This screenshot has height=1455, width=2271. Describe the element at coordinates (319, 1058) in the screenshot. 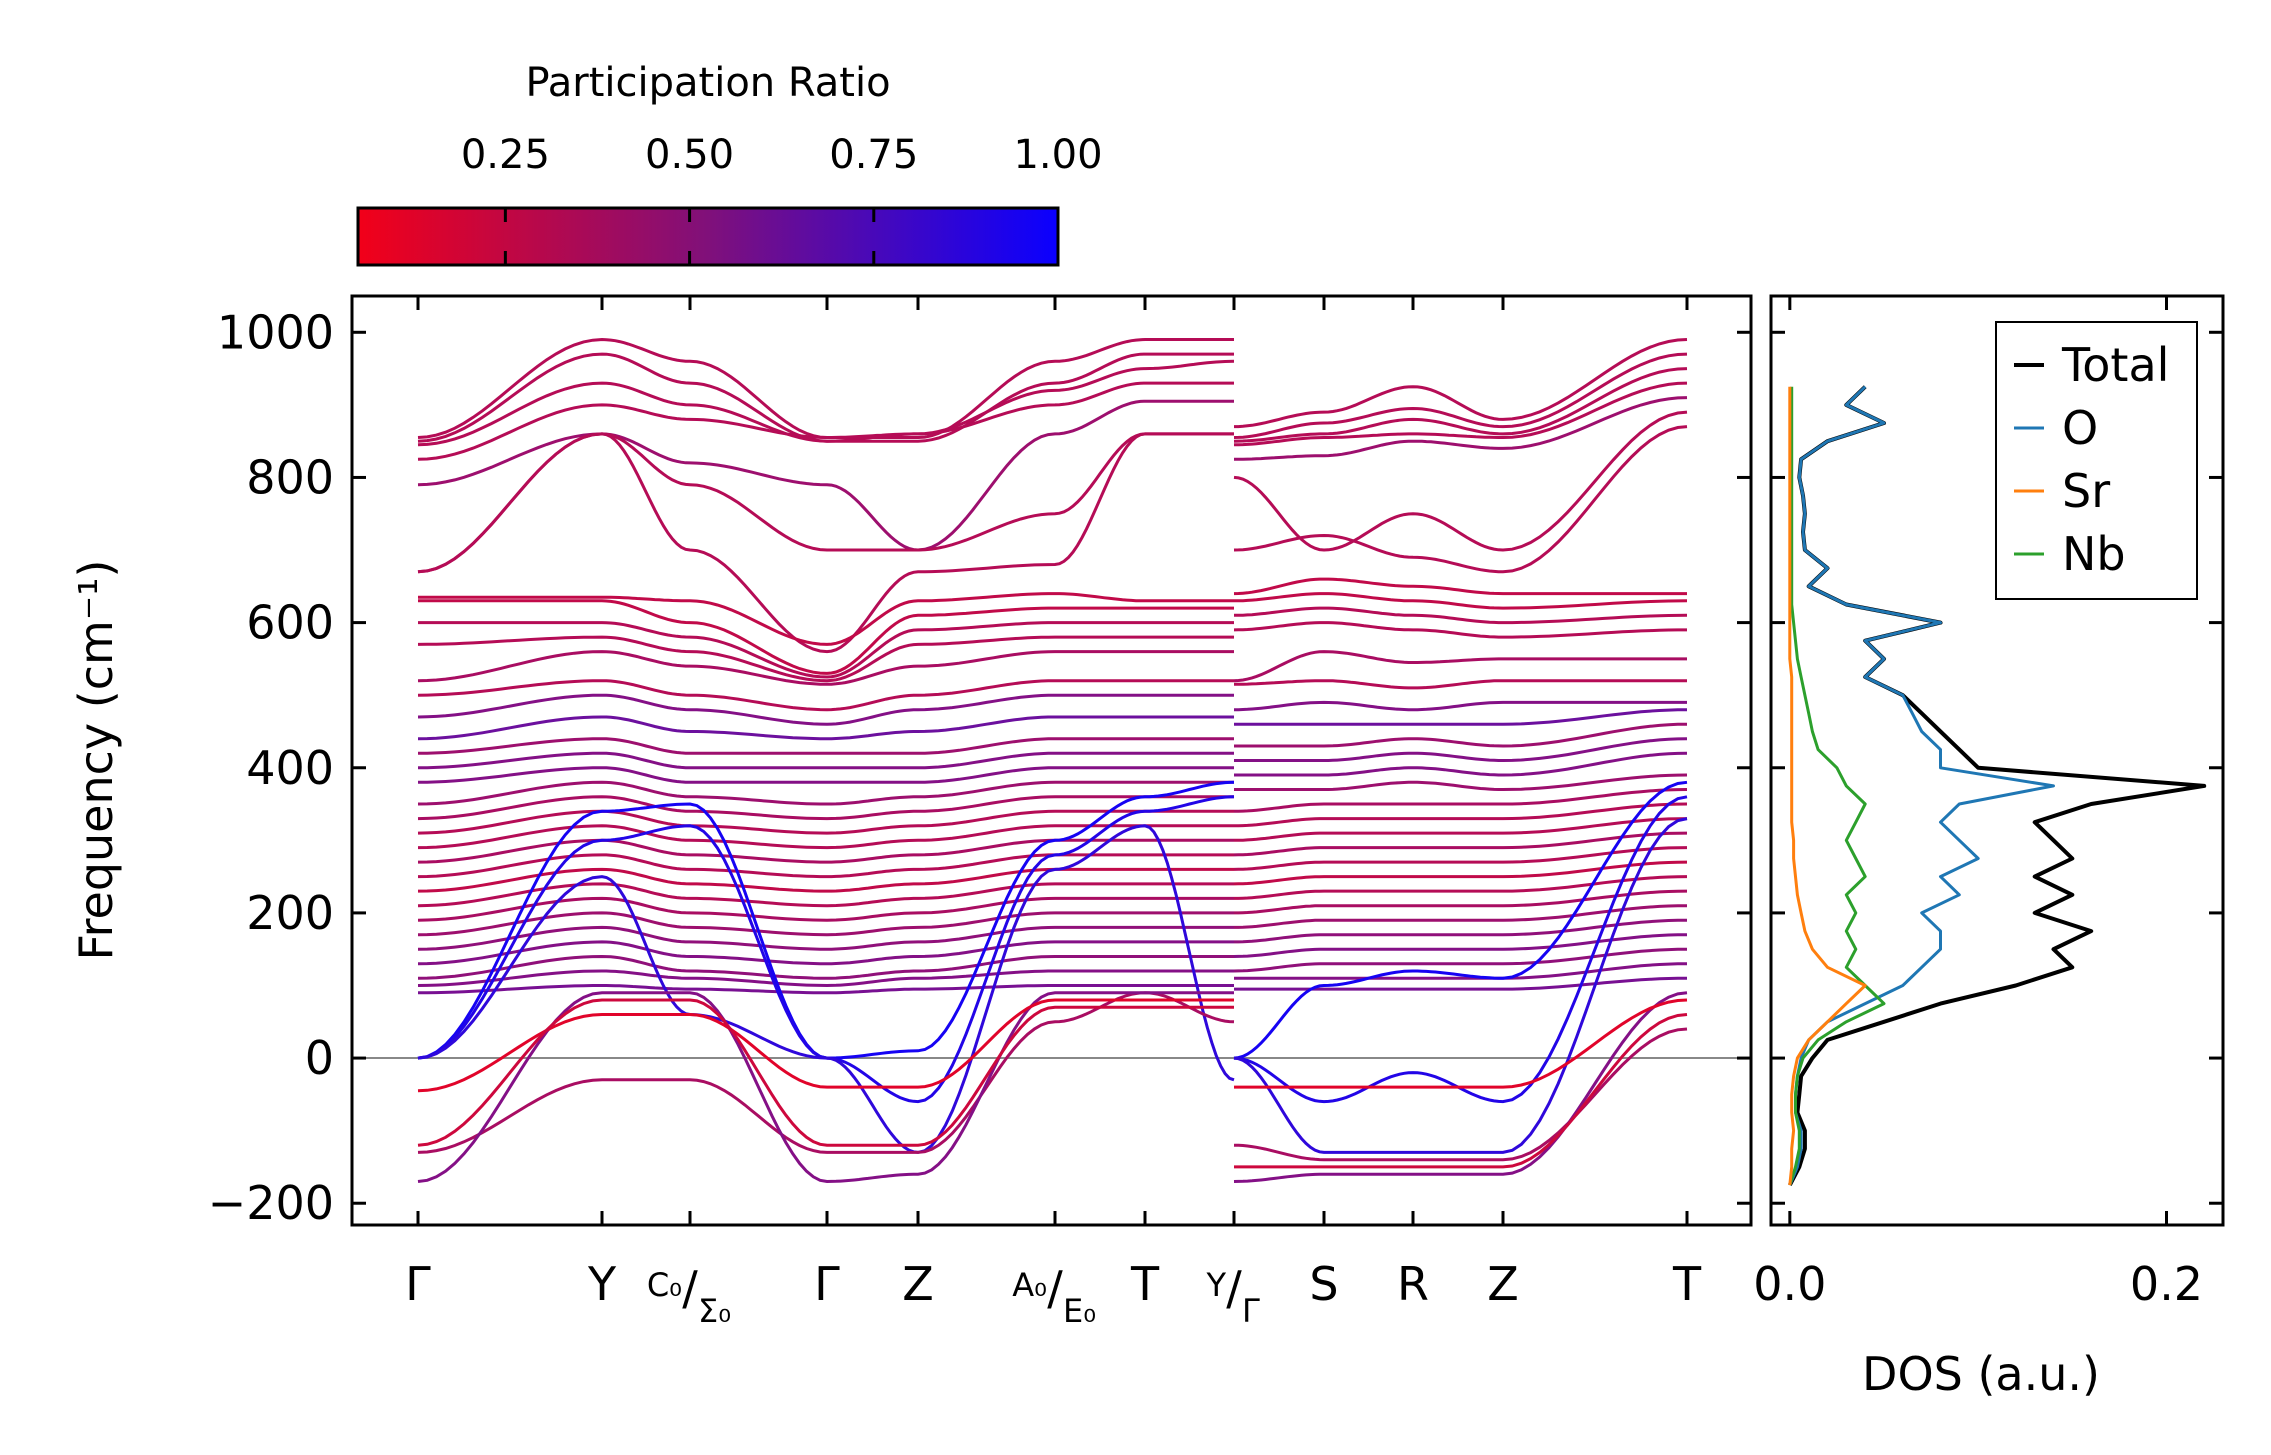

I see `y-tick-label: 0` at that location.